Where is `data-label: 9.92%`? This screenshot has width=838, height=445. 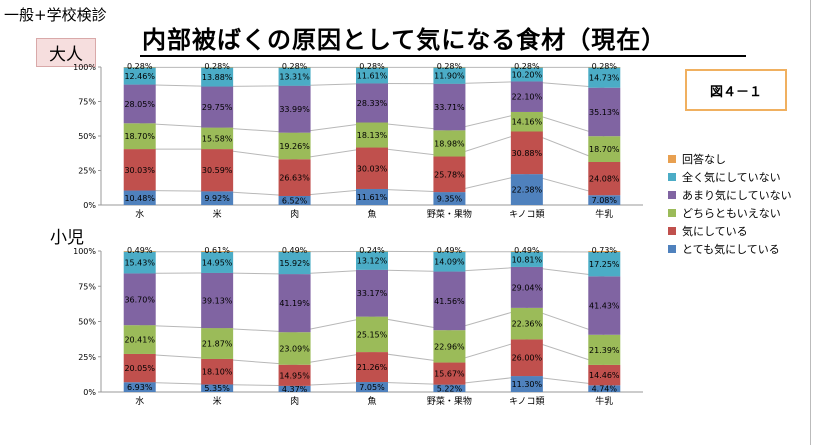 data-label: 9.92% is located at coordinates (217, 198).